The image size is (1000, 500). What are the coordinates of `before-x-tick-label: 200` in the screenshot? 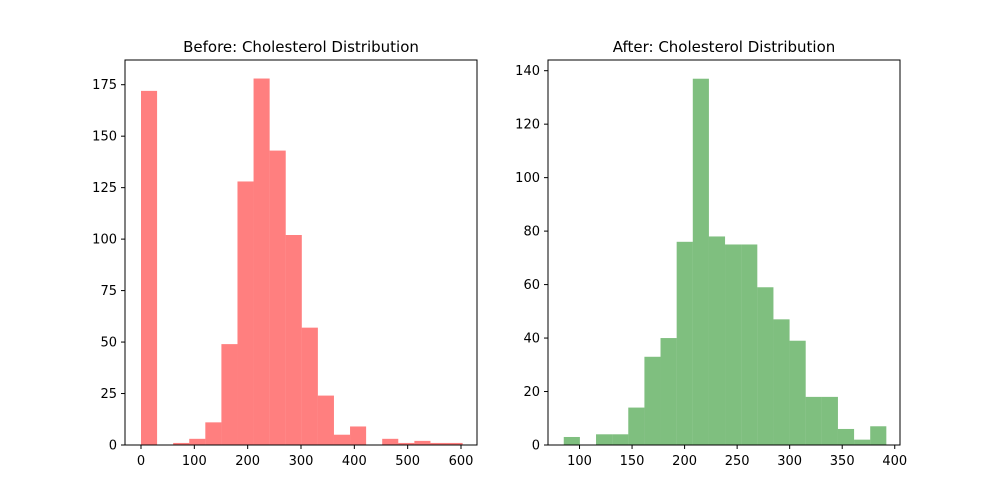 It's located at (247, 461).